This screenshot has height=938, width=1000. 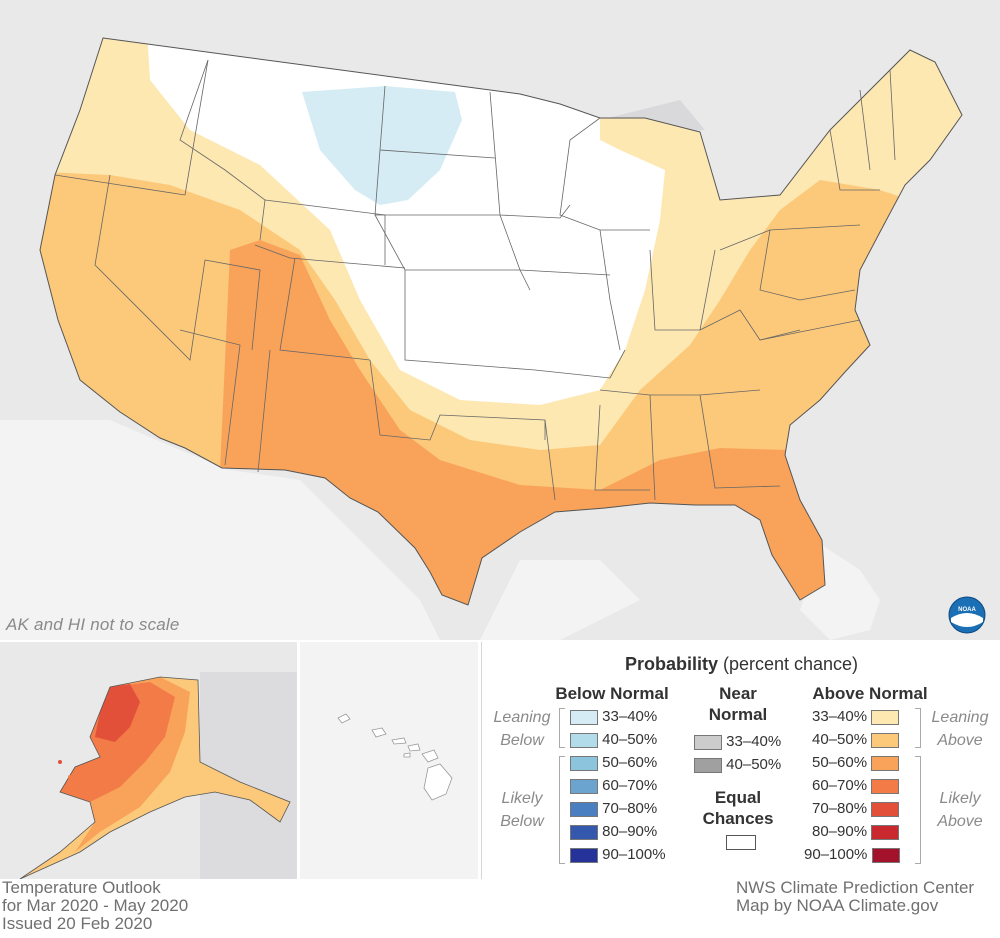 I want to click on alaska-graphic, so click(x=148, y=760).